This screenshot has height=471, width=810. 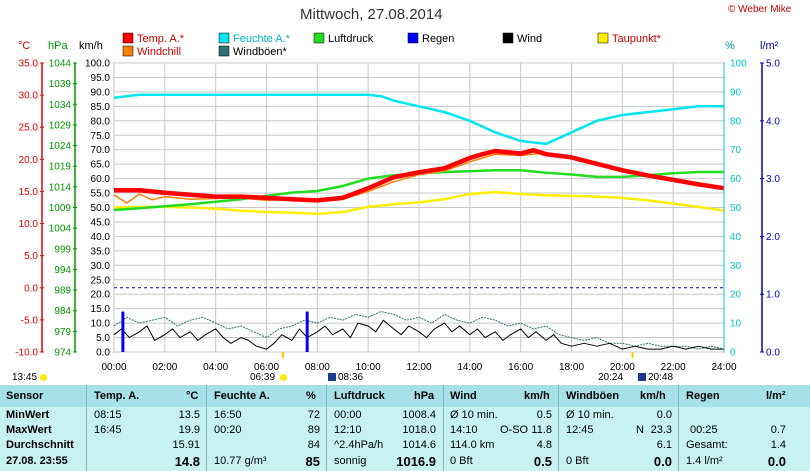 What do you see at coordinates (60, 187) in the screenshot?
I see `pressure-tick-label: 1014` at bounding box center [60, 187].